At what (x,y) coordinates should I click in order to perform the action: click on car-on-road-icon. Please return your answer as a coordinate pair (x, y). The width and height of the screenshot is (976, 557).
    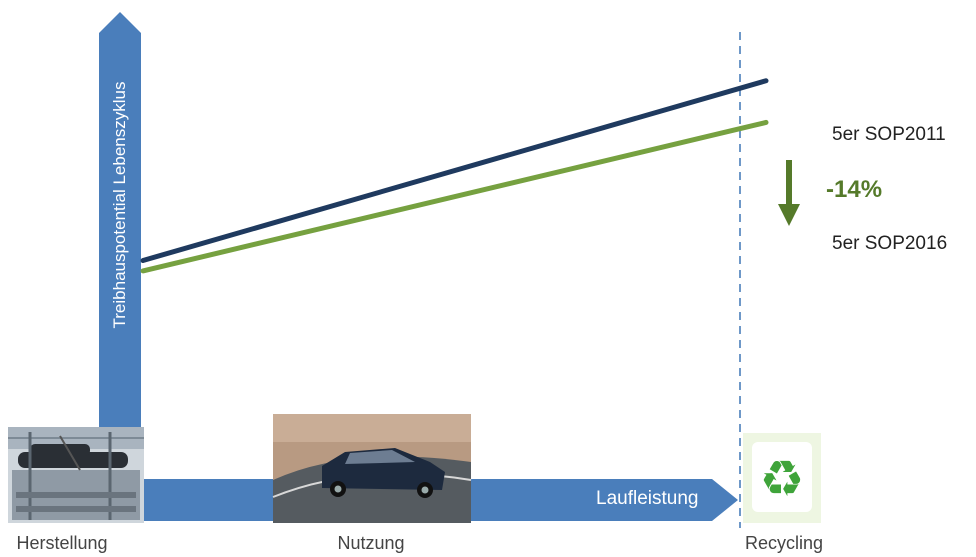
    Looking at the image, I should click on (372, 468).